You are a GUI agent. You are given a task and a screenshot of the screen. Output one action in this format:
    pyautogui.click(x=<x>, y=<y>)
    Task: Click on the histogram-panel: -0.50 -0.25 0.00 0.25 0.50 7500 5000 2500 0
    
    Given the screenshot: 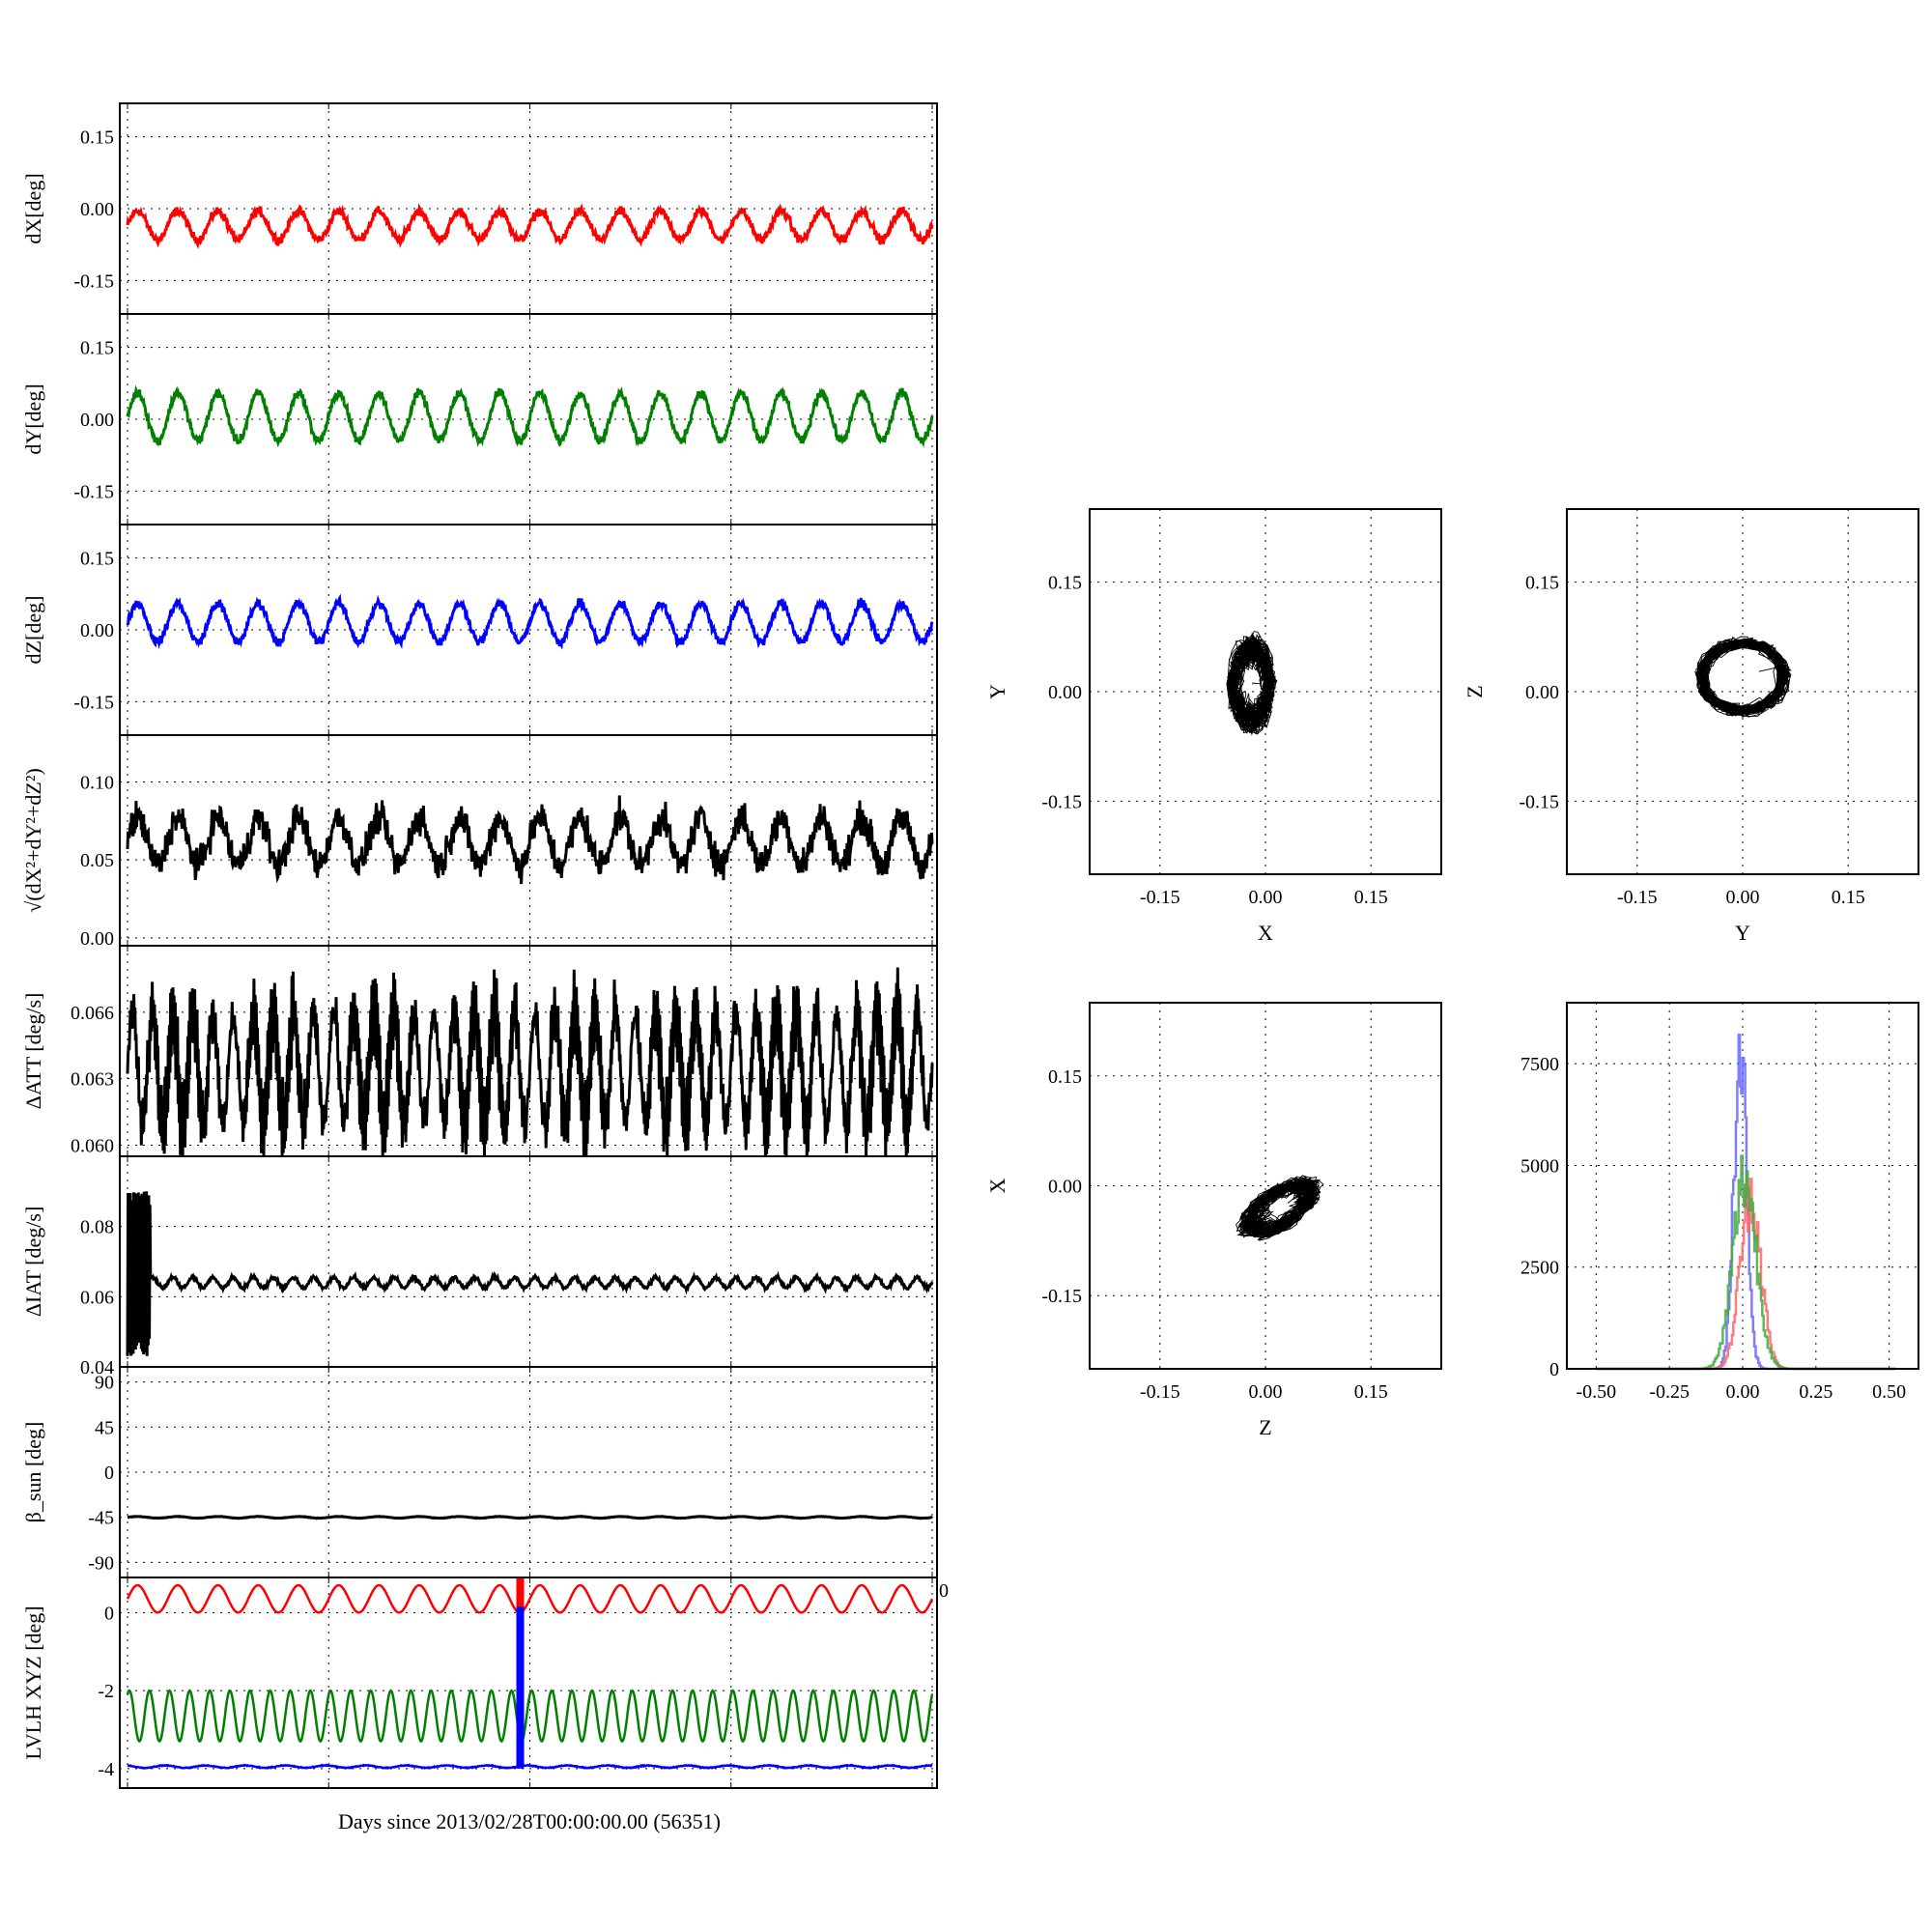 What is the action you would take?
    pyautogui.click(x=1719, y=1202)
    